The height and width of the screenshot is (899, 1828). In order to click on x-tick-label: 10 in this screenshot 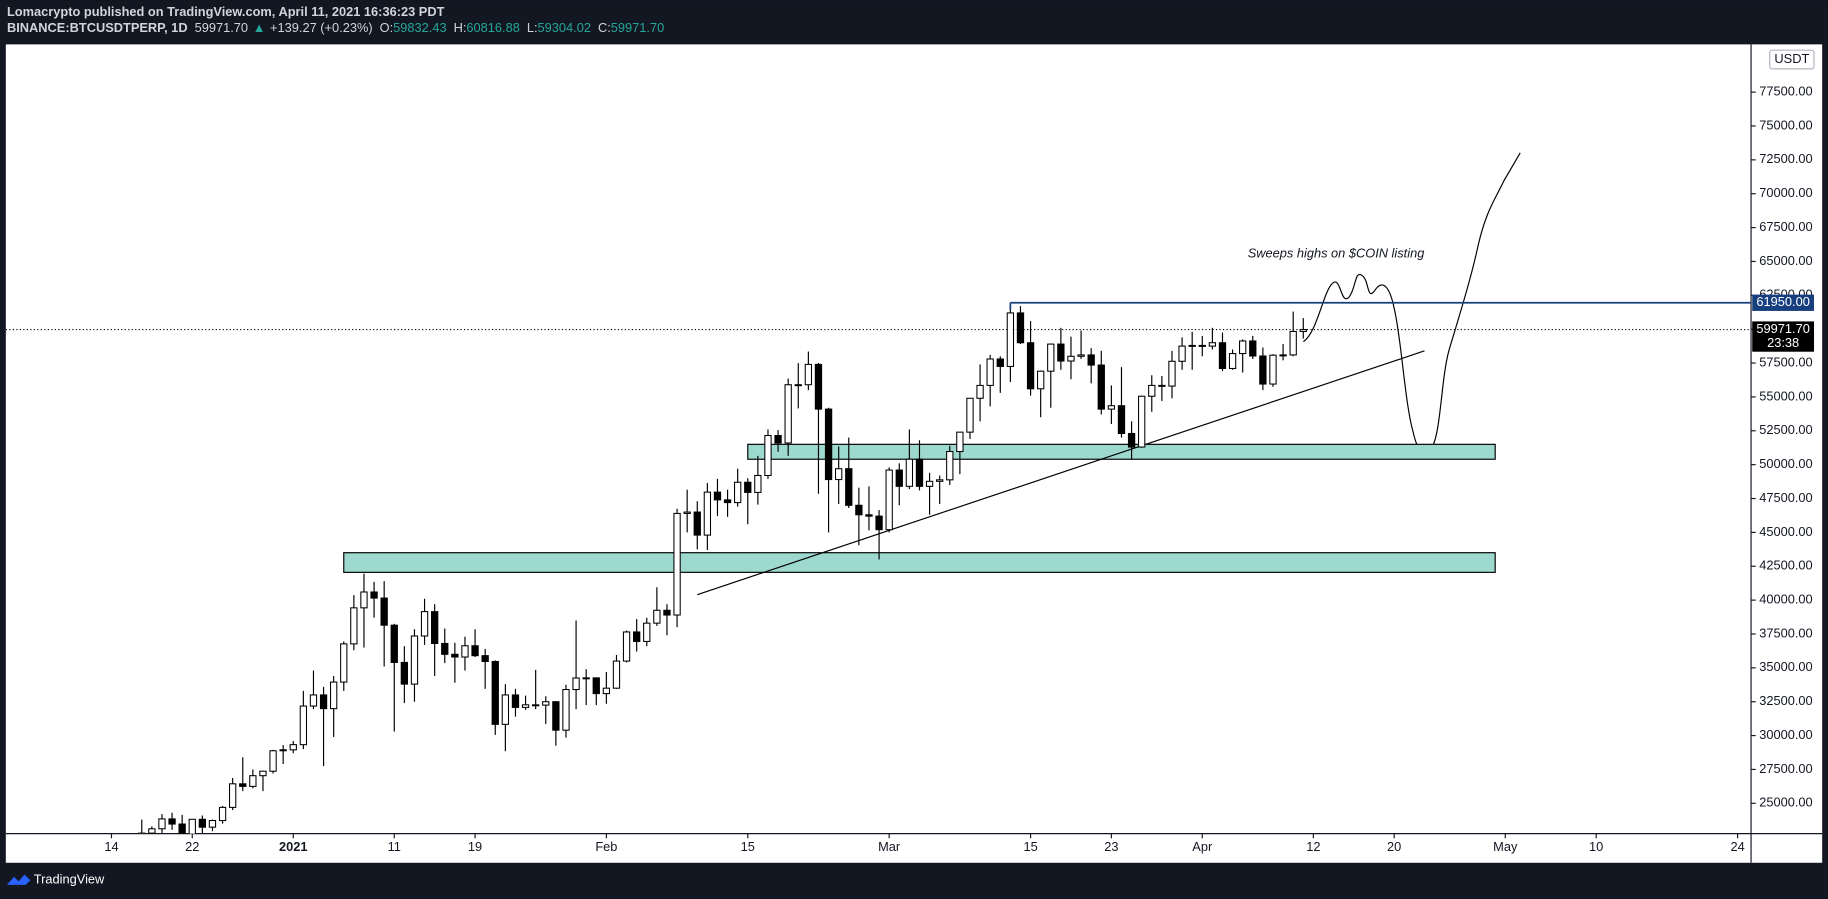, I will do `click(1596, 846)`.